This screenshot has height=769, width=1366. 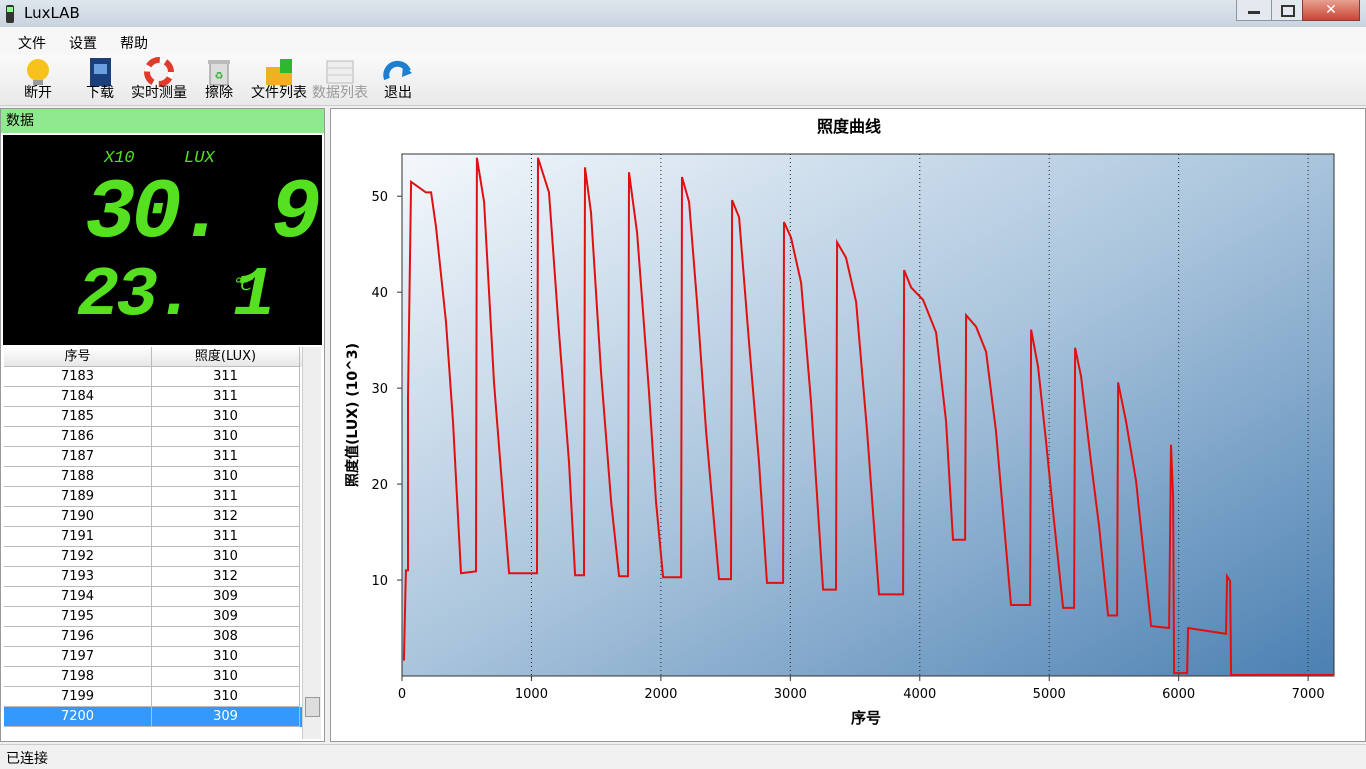 What do you see at coordinates (919, 694) in the screenshot?
I see `x-tick-label: 4000` at bounding box center [919, 694].